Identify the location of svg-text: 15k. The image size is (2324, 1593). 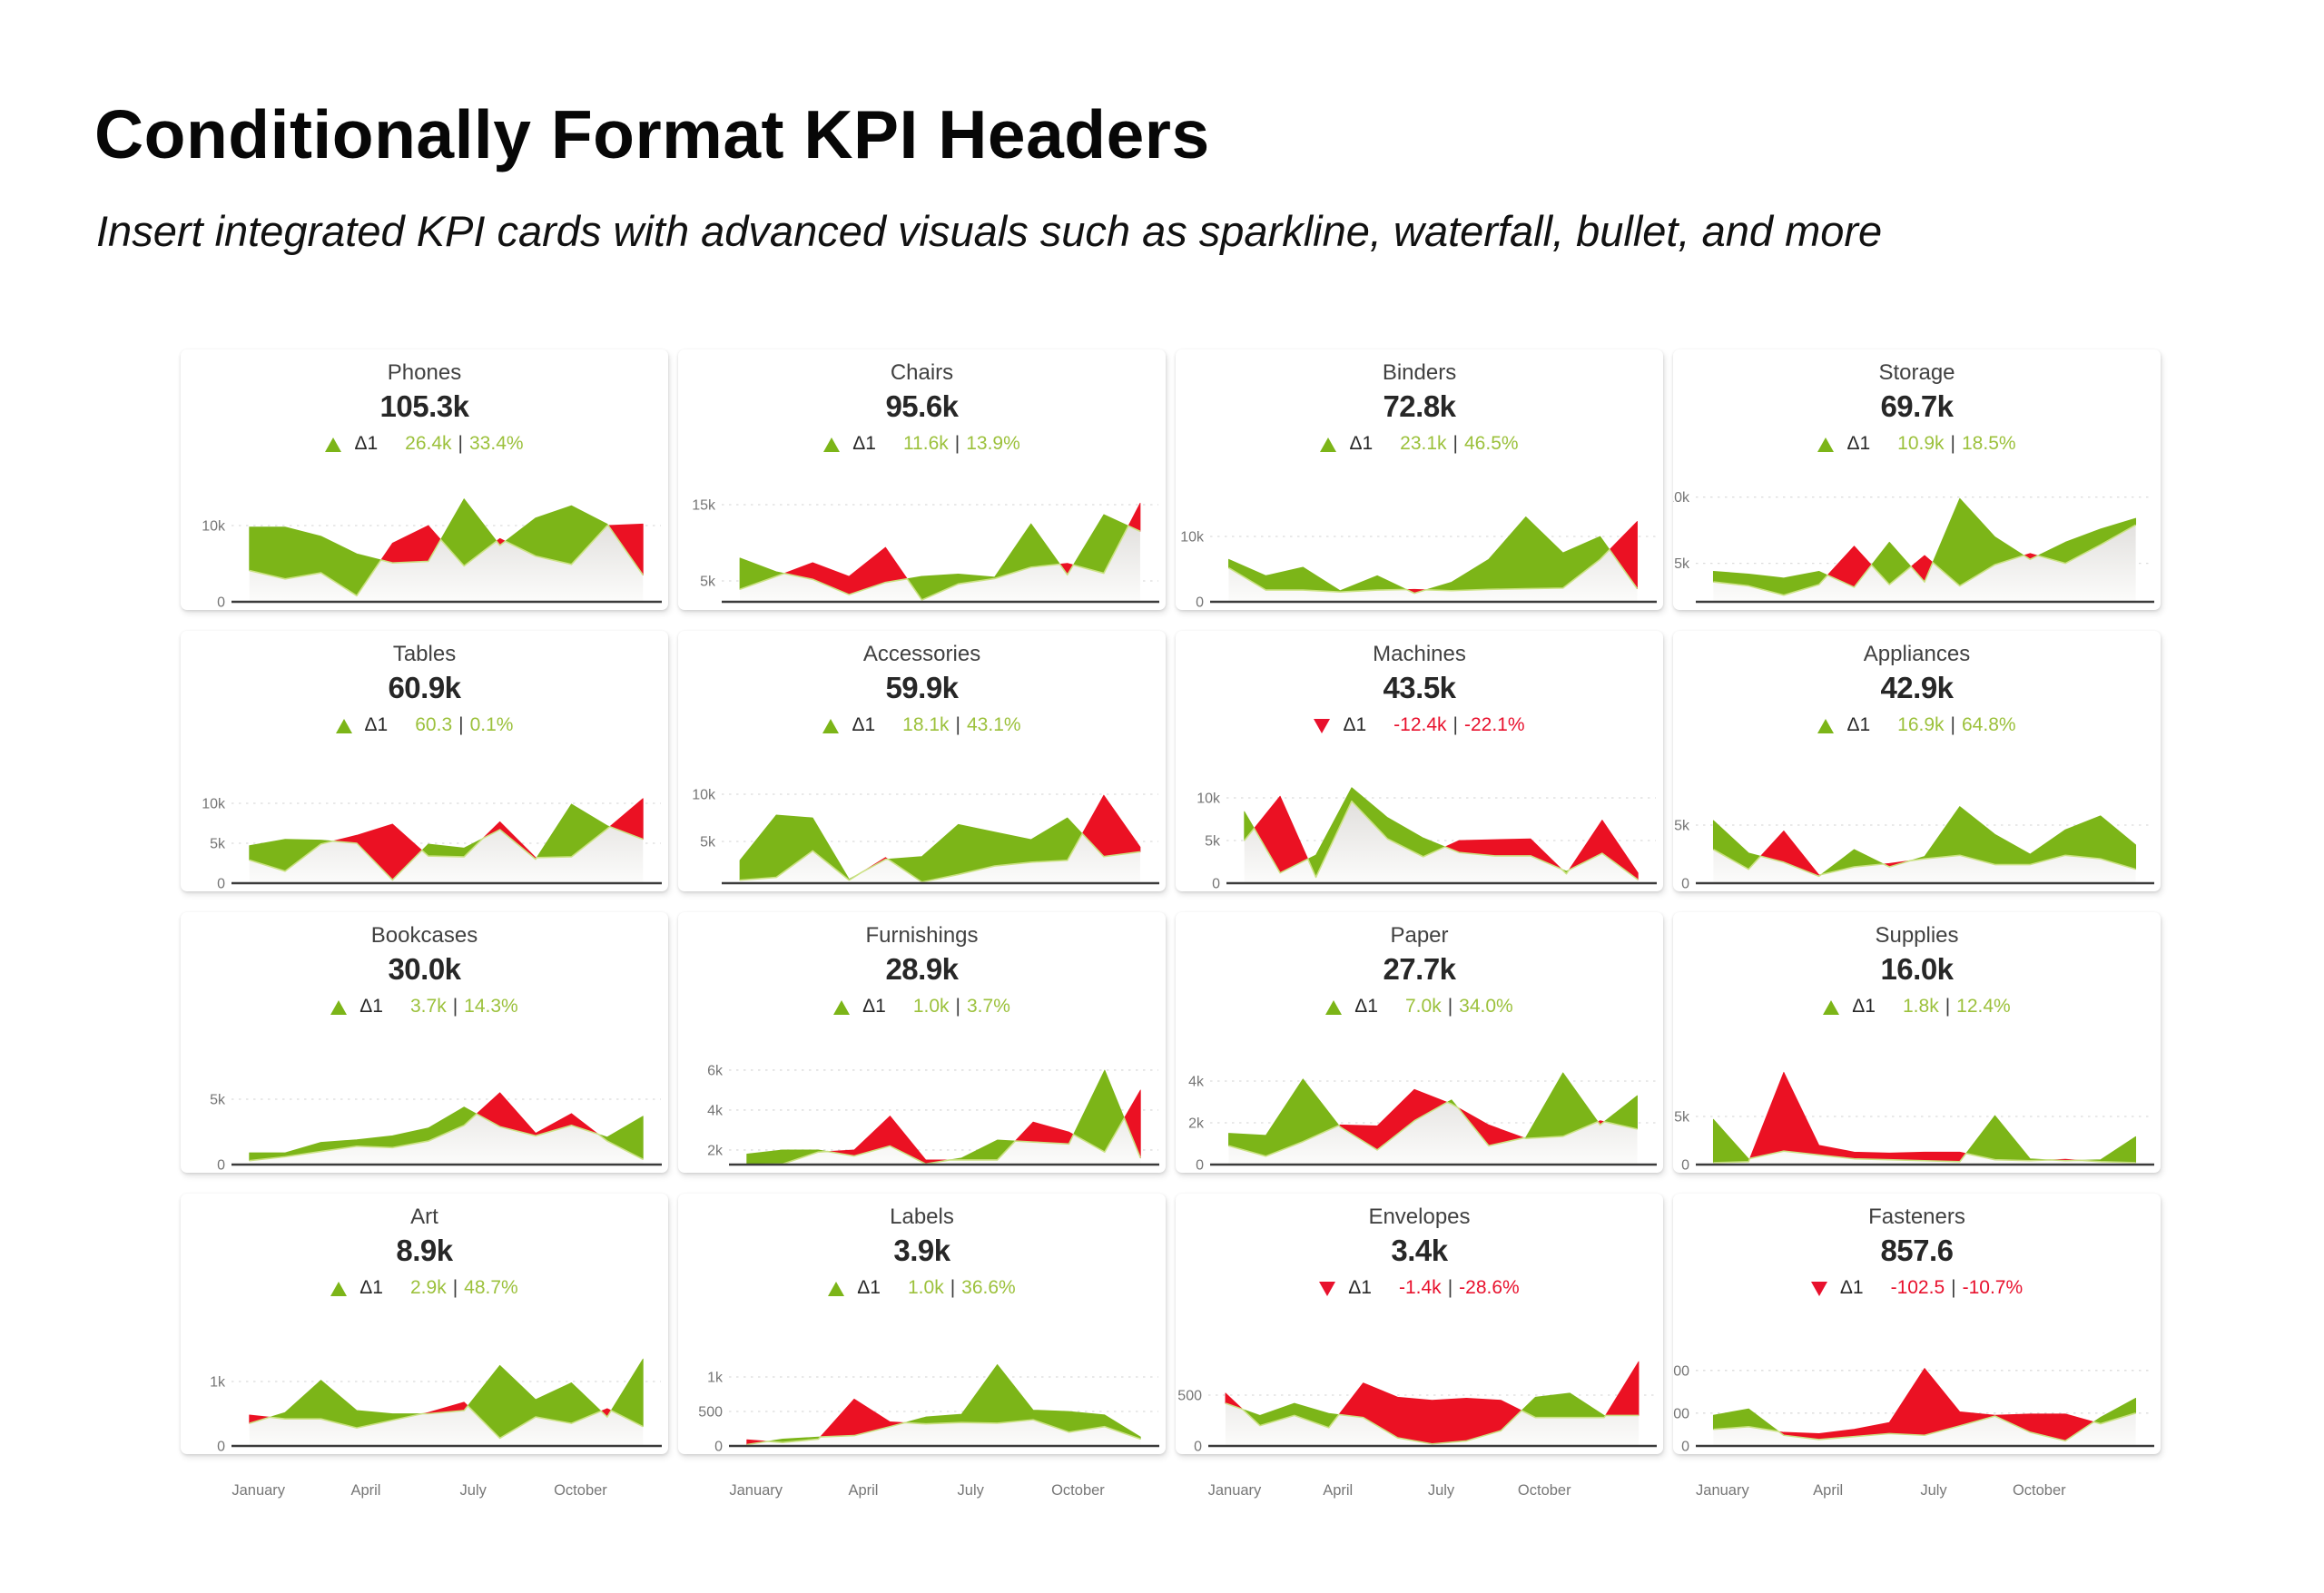
(704, 505).